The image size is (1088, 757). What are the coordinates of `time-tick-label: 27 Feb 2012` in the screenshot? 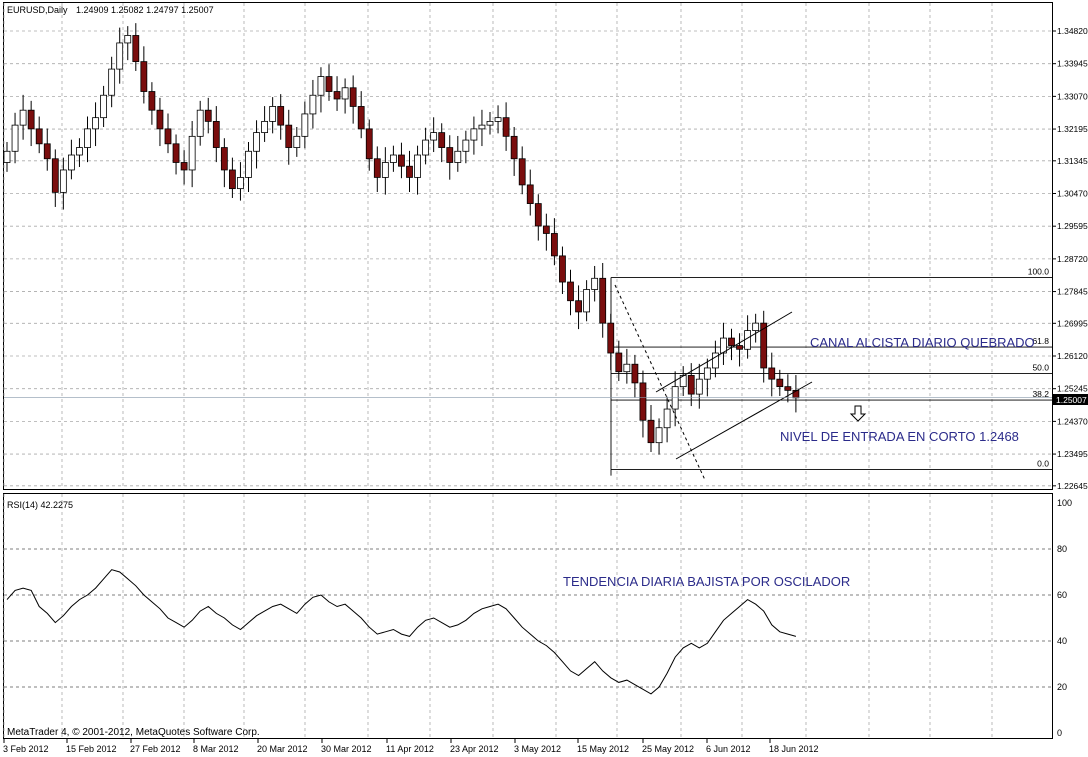 It's located at (155, 749).